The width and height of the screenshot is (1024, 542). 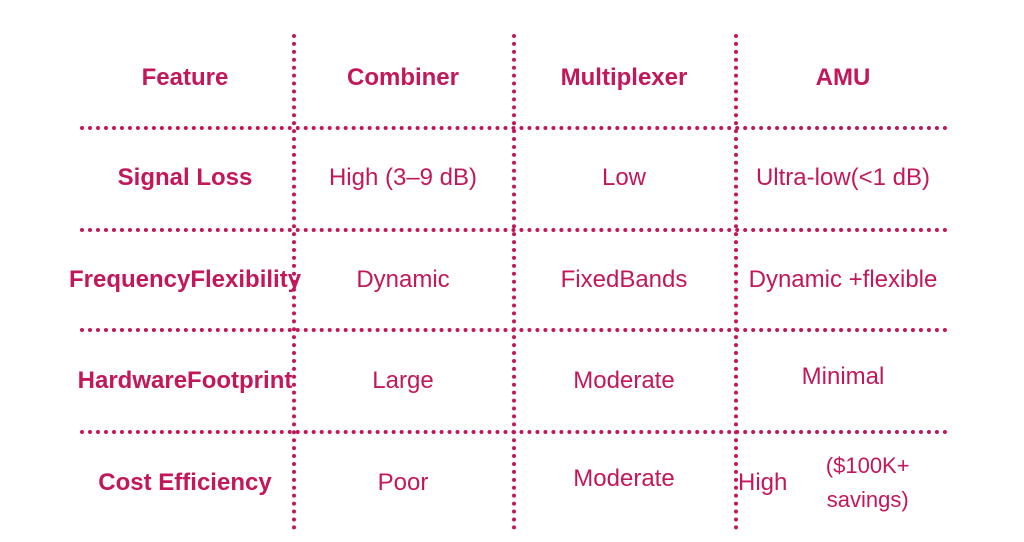 I want to click on header-combiner: Combiner, so click(x=402, y=77).